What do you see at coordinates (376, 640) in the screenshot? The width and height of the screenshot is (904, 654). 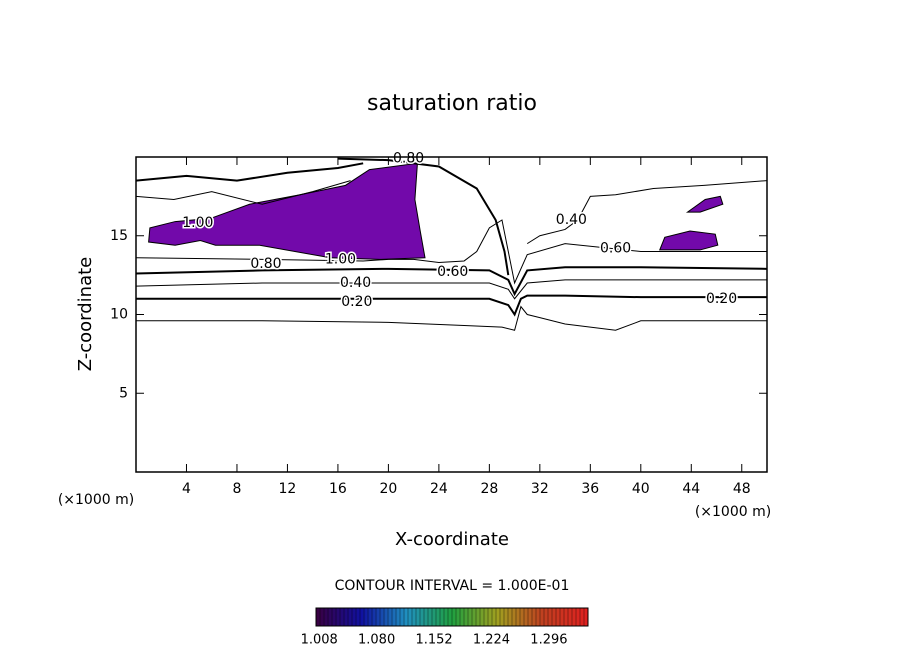 I see `colorbar-tick-label: 1.080` at bounding box center [376, 640].